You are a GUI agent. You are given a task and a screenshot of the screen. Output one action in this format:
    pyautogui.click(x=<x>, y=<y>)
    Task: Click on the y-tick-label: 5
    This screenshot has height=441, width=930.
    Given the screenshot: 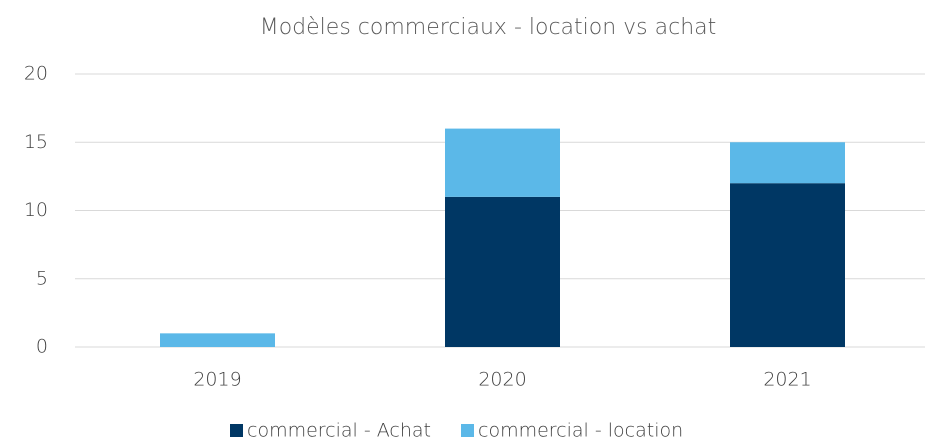 What is the action you would take?
    pyautogui.click(x=42, y=278)
    